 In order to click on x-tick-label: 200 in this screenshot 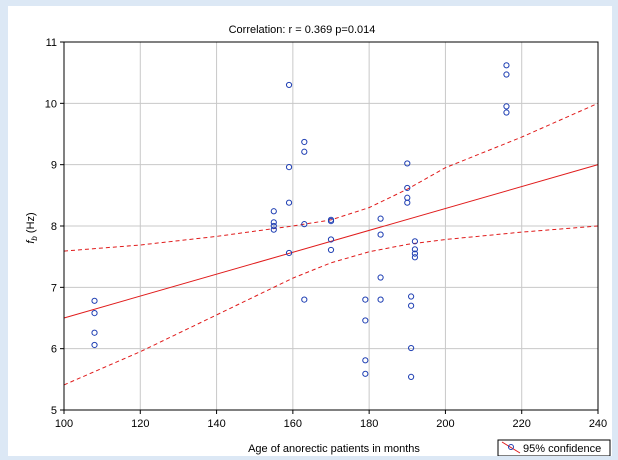, I will do `click(445, 424)`.